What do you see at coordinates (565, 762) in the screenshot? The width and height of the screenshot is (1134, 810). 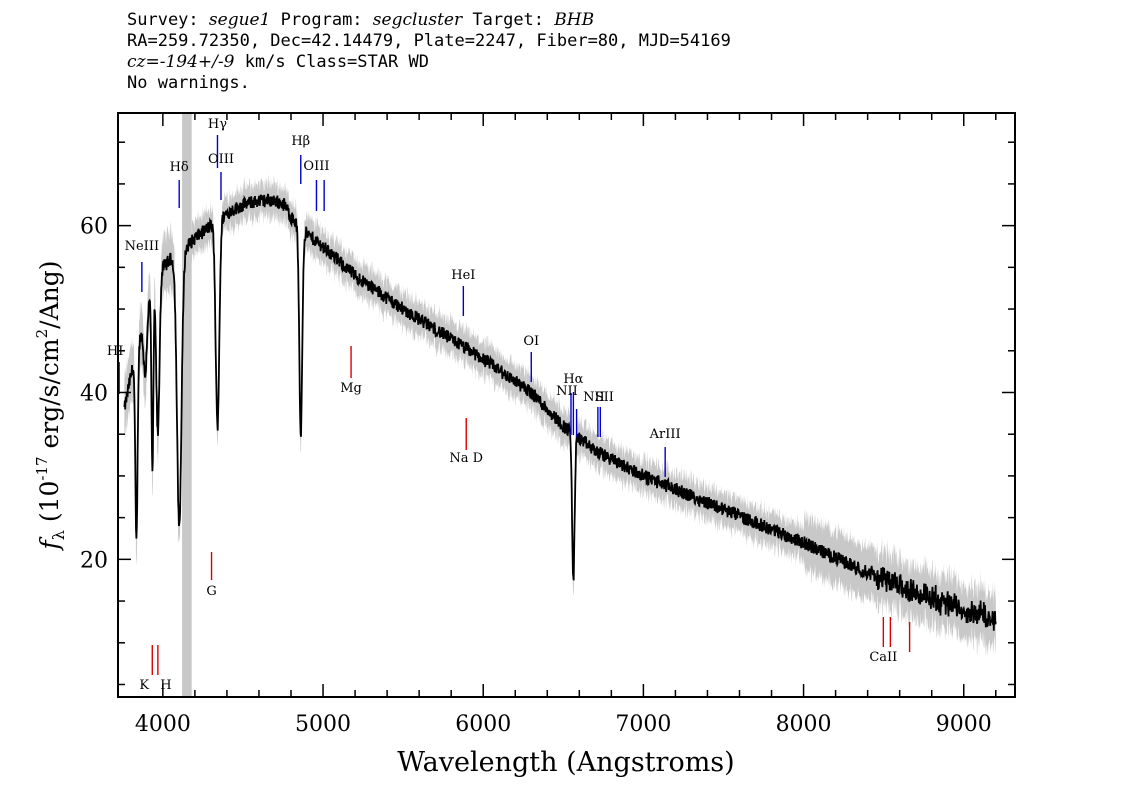 I see `x-axis-label: Wavelength (Angstroms)` at bounding box center [565, 762].